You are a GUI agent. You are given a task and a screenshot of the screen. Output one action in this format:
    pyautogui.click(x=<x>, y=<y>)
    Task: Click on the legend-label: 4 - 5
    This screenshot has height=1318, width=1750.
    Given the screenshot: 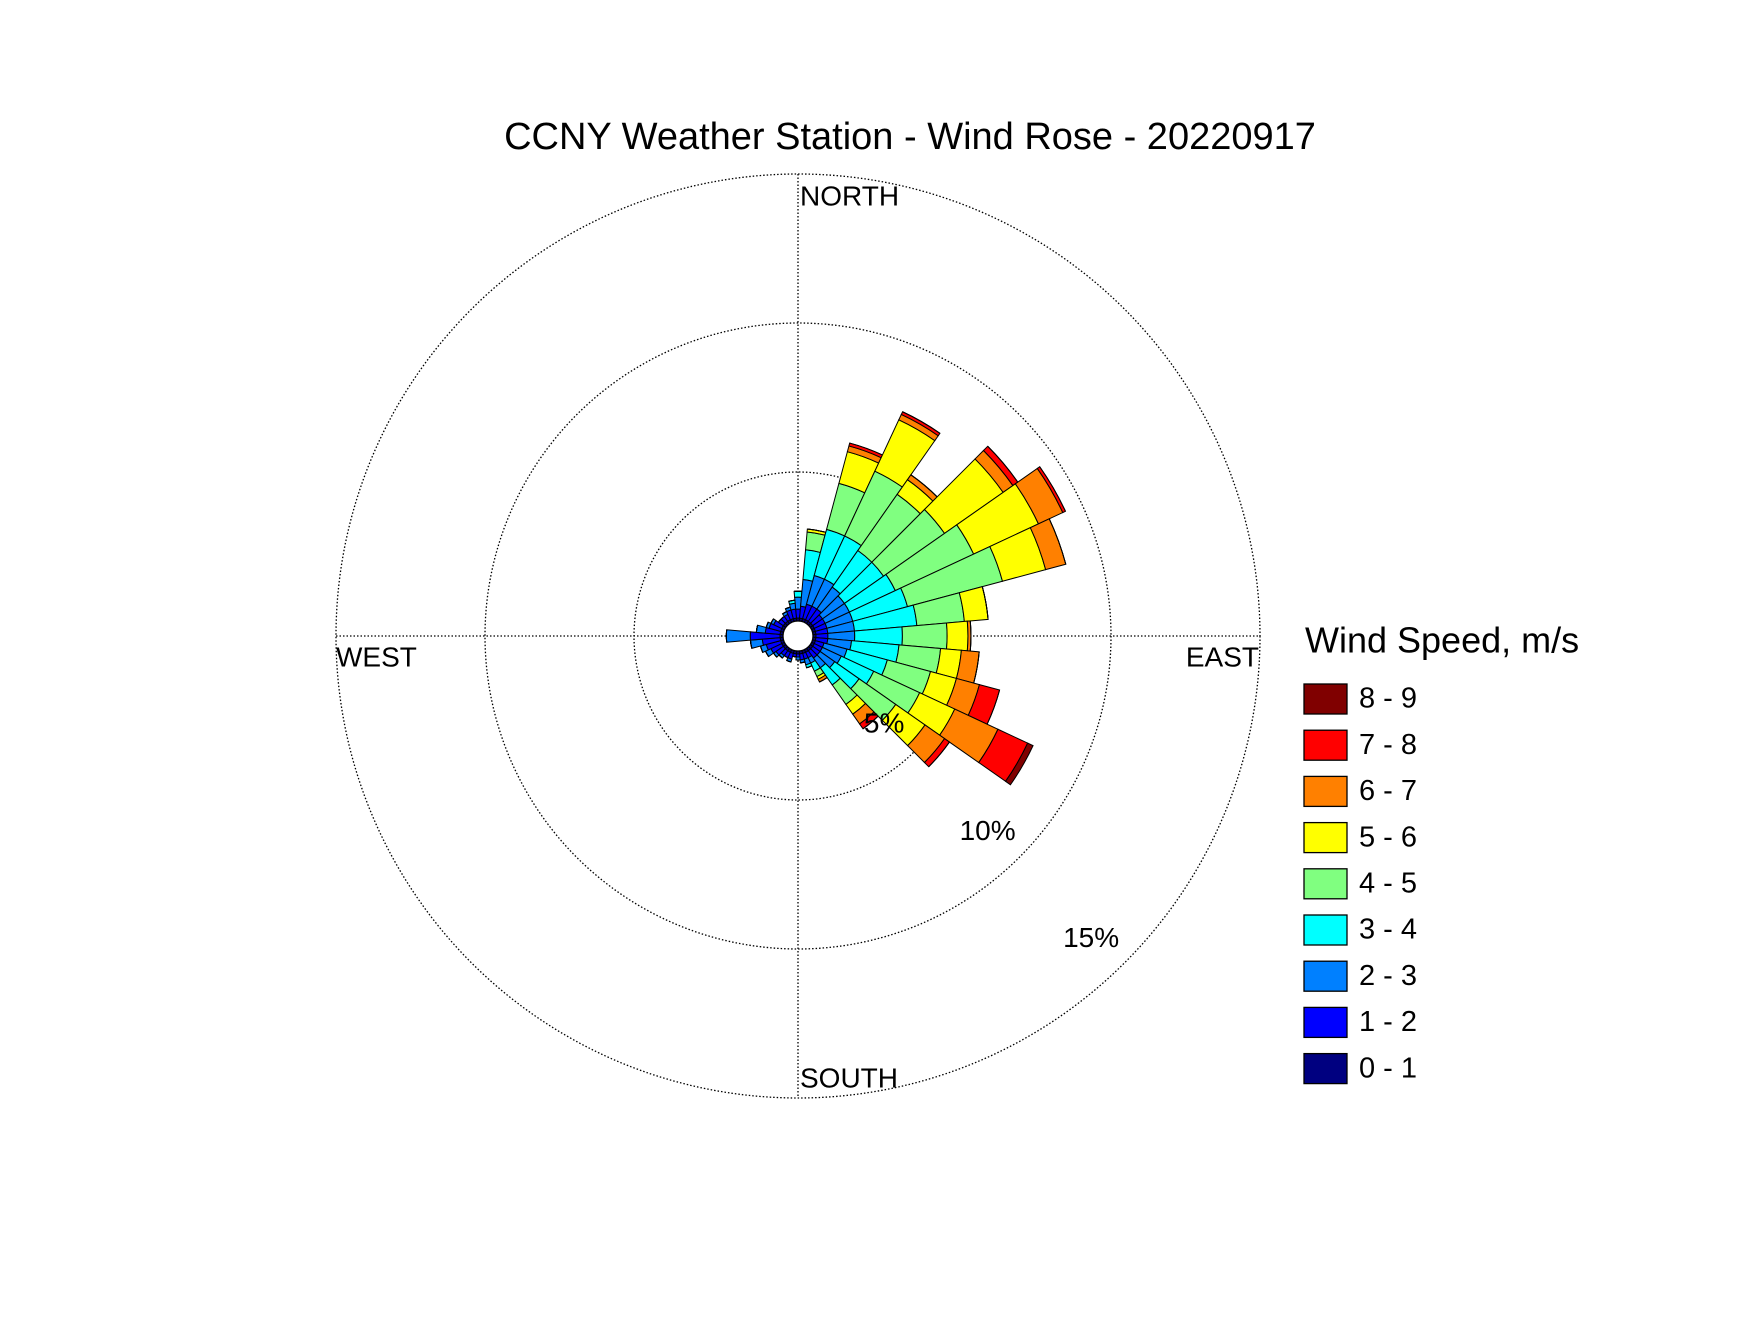 What is the action you would take?
    pyautogui.click(x=1388, y=883)
    